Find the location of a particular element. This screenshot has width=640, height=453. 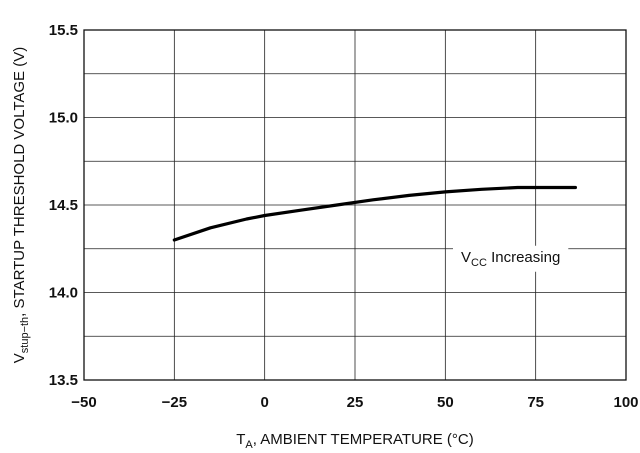

y-axis-title-main: V is located at coordinates (19, 358).